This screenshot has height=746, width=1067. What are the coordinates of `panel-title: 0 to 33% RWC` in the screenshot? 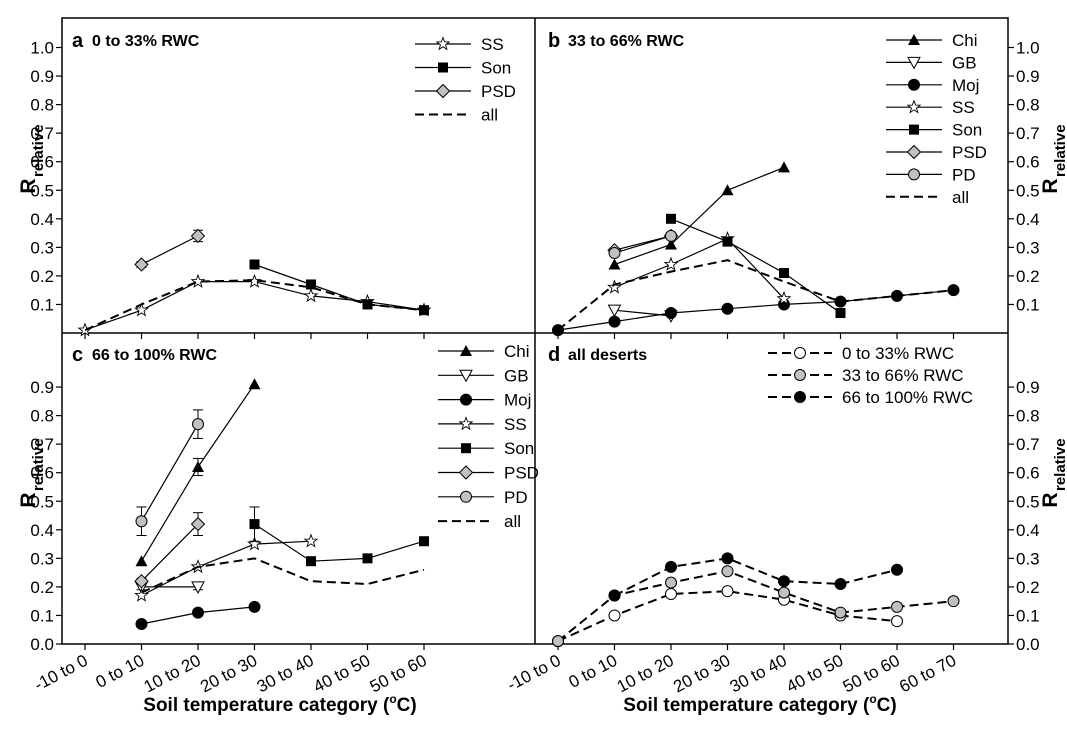 It's located at (146, 41).